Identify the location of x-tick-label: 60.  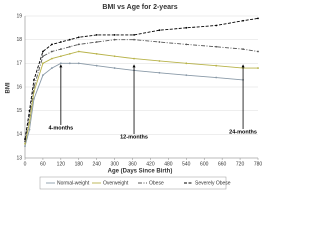
(43, 164).